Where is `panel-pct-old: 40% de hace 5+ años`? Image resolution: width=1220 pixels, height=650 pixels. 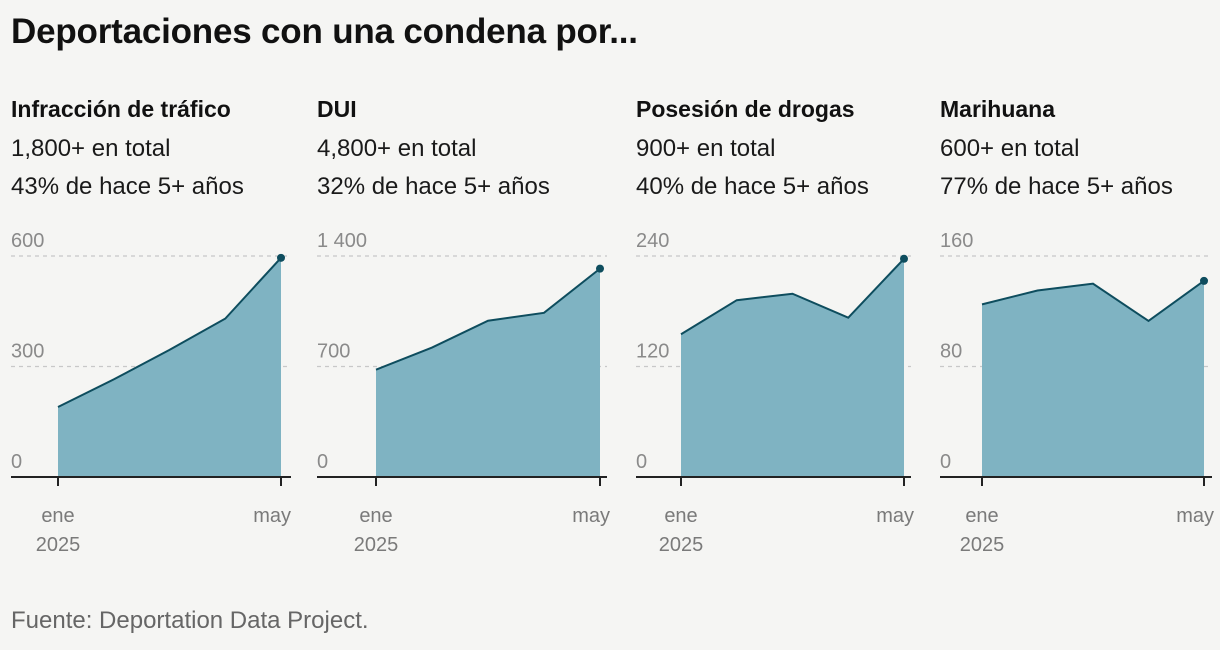 panel-pct-old: 40% de hace 5+ años is located at coordinates (752, 186).